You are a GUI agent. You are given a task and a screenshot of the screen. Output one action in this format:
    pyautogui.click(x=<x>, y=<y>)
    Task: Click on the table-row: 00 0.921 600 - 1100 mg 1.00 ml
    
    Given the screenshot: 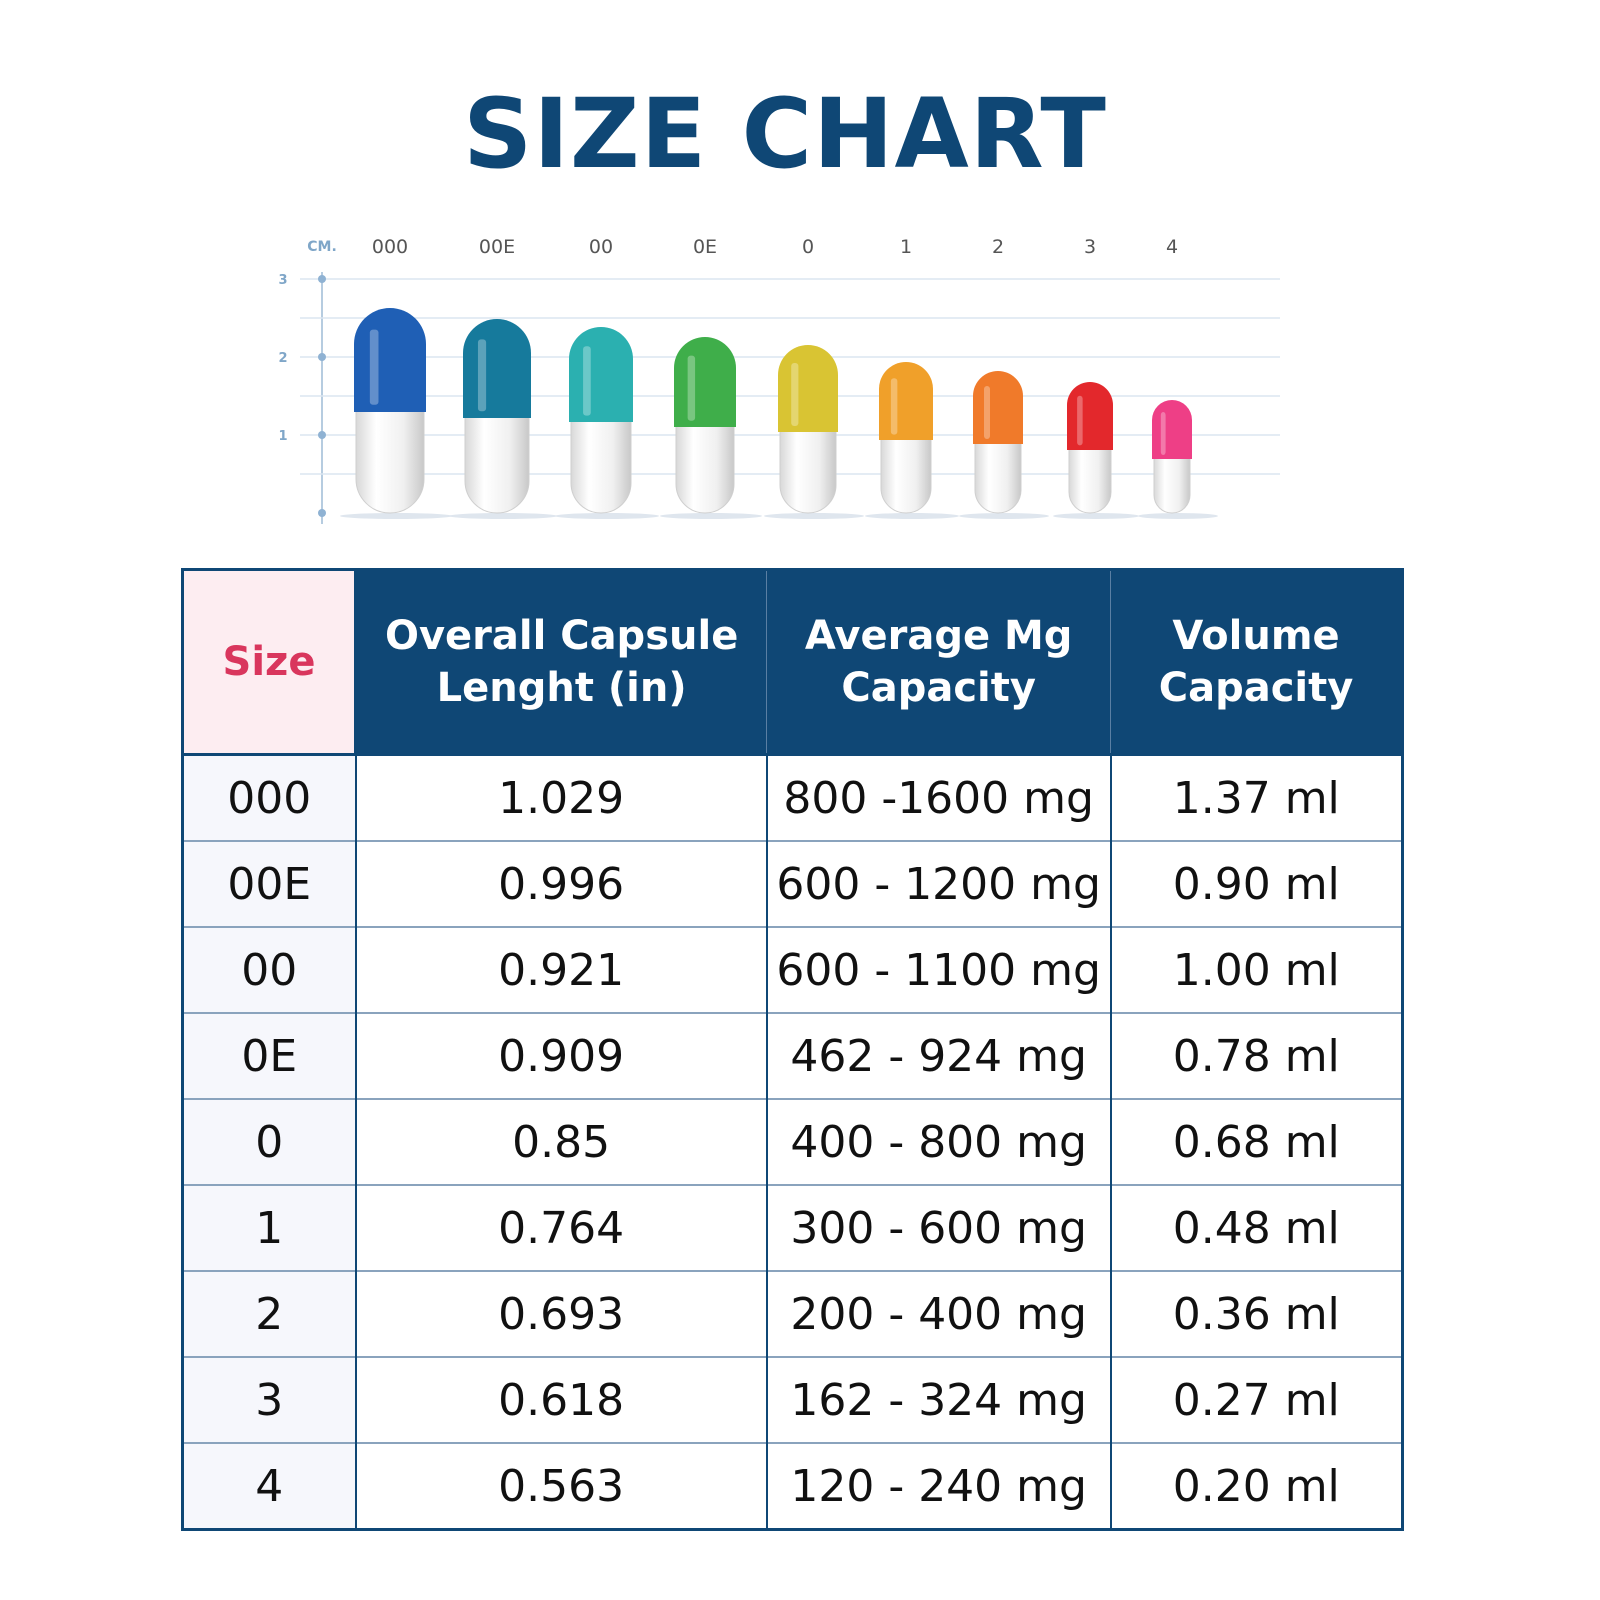 What is the action you would take?
    pyautogui.click(x=792, y=969)
    